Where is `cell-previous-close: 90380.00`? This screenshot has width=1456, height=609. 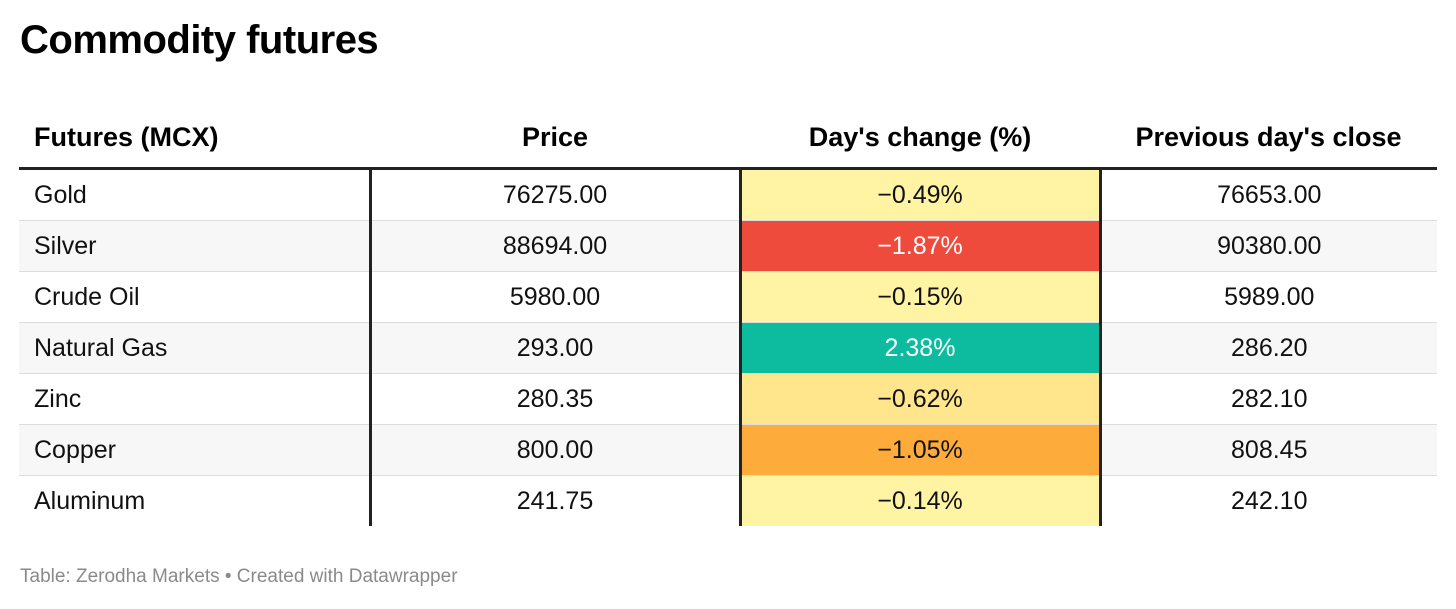
cell-previous-close: 90380.00 is located at coordinates (1267, 246).